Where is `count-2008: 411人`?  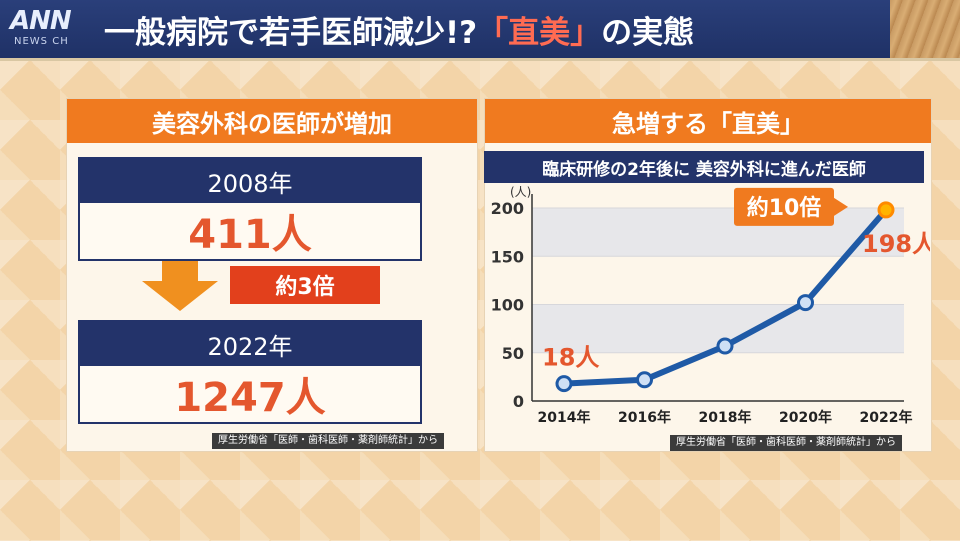
count-2008: 411人 is located at coordinates (250, 235).